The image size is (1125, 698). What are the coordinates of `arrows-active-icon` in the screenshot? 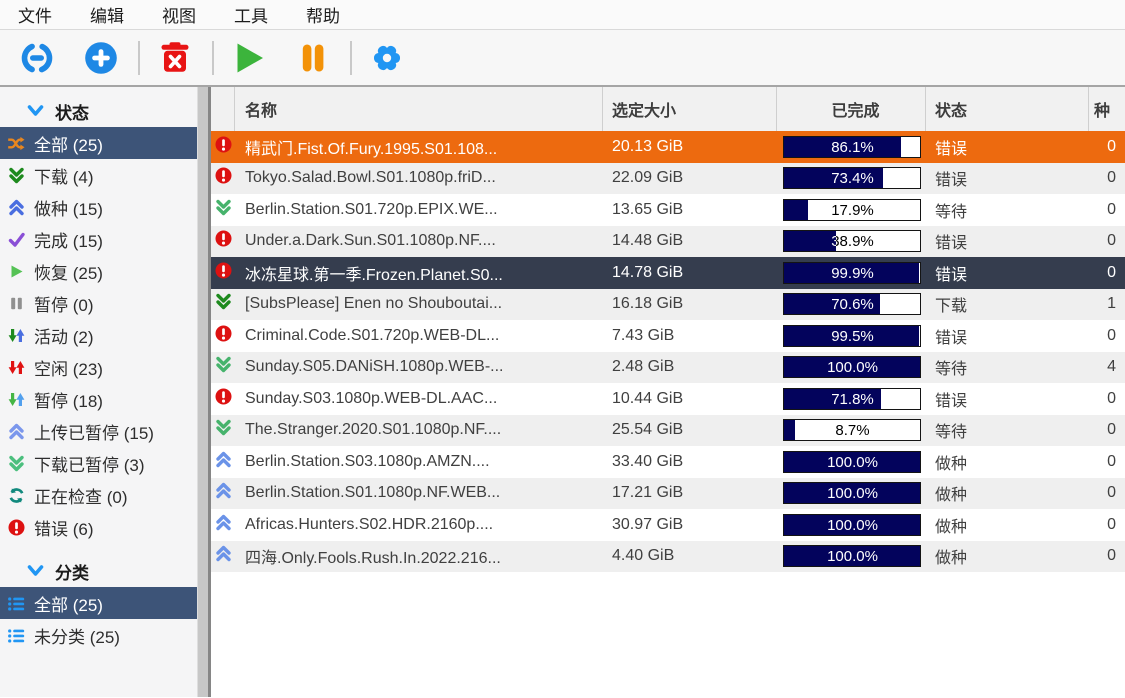 It's located at (16, 335).